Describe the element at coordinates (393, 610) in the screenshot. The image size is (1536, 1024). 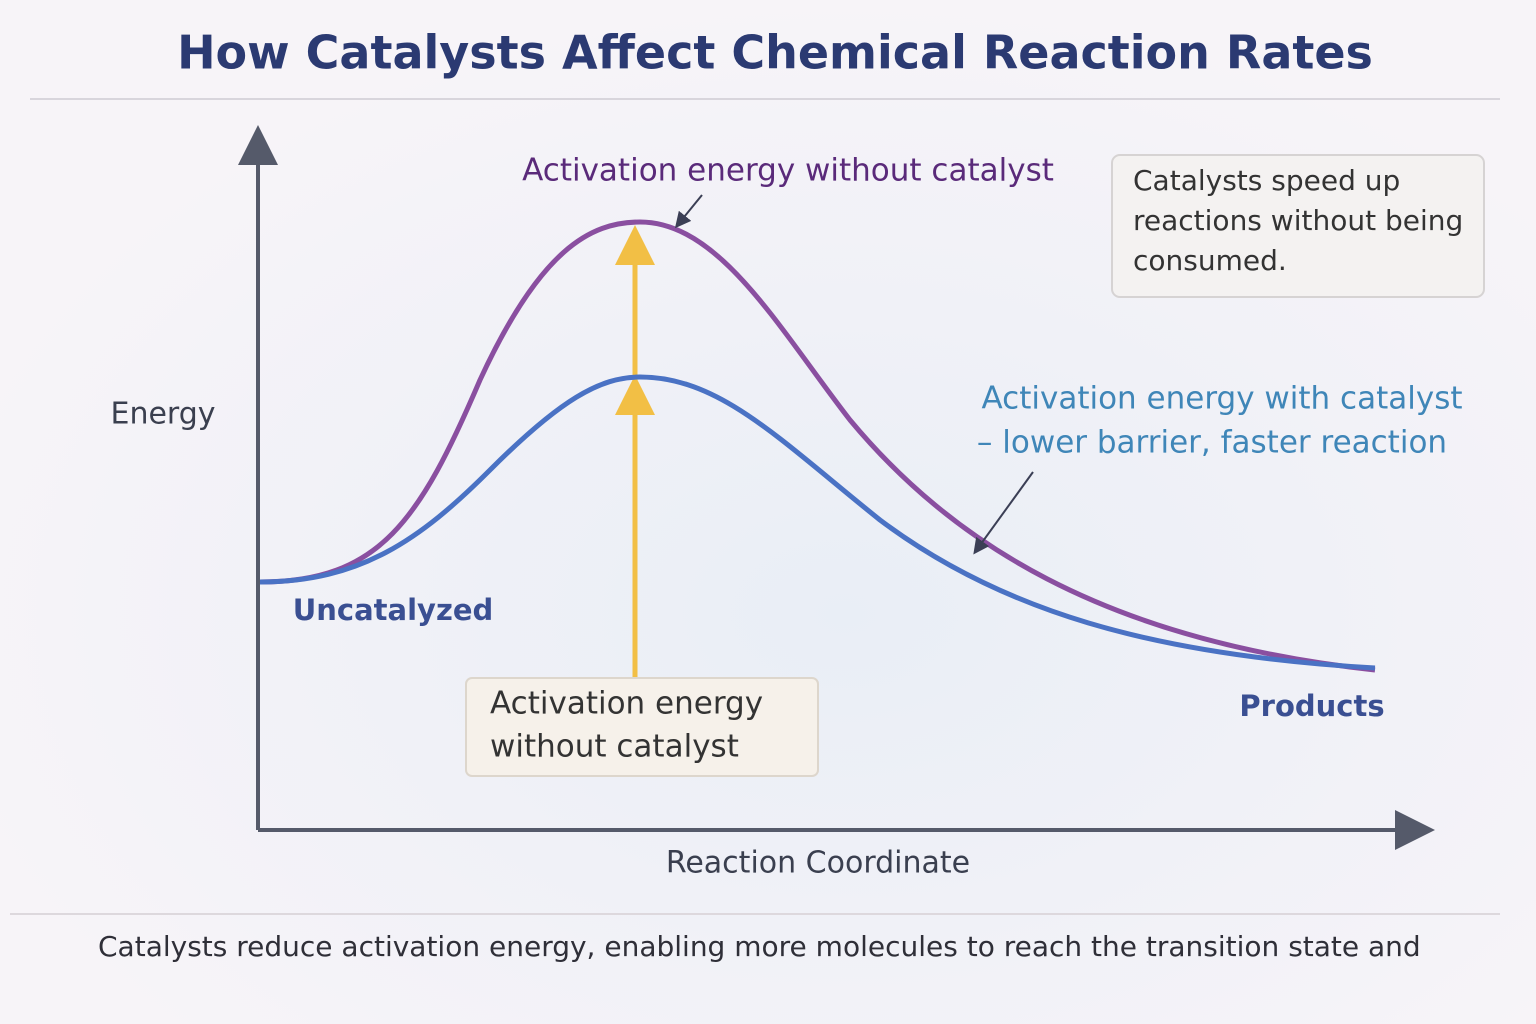
I see `start-label: Uncatalyzed` at that location.